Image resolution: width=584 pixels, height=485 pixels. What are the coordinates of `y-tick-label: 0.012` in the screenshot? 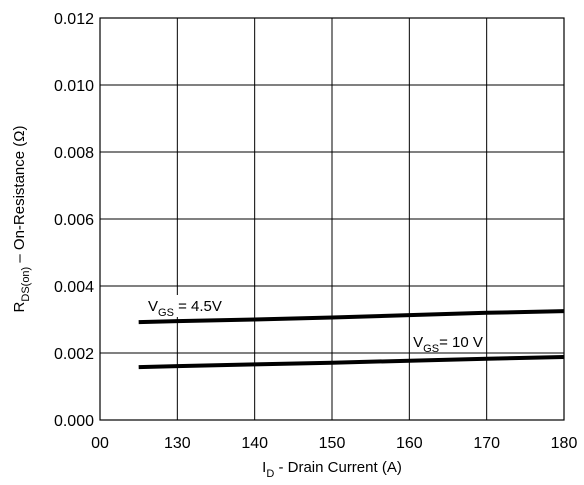 It's located at (74, 19).